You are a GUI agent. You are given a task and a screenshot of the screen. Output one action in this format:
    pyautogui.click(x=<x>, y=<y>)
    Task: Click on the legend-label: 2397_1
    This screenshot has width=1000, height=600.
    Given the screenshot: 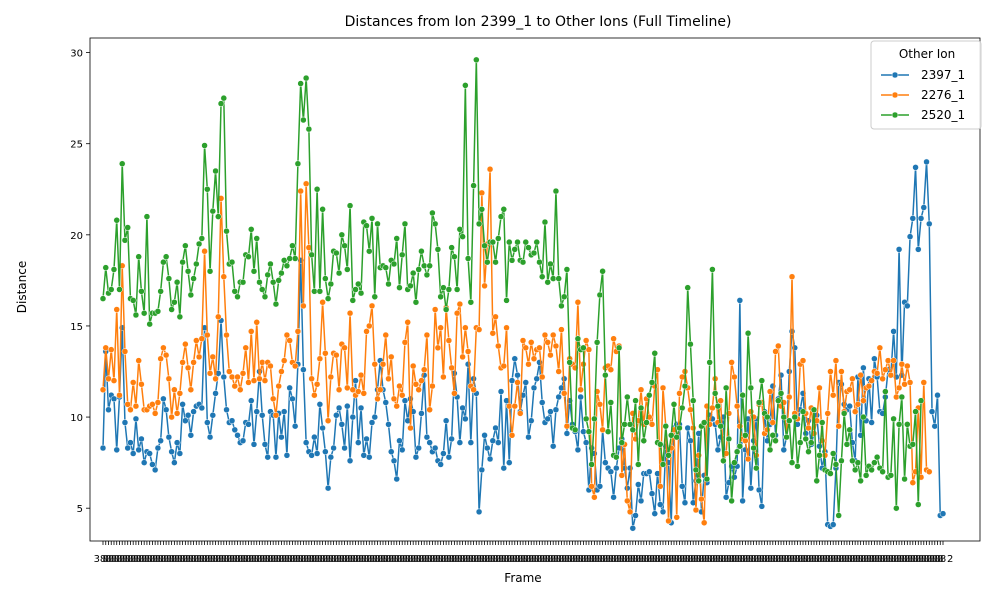 What is the action you would take?
    pyautogui.click(x=943, y=75)
    